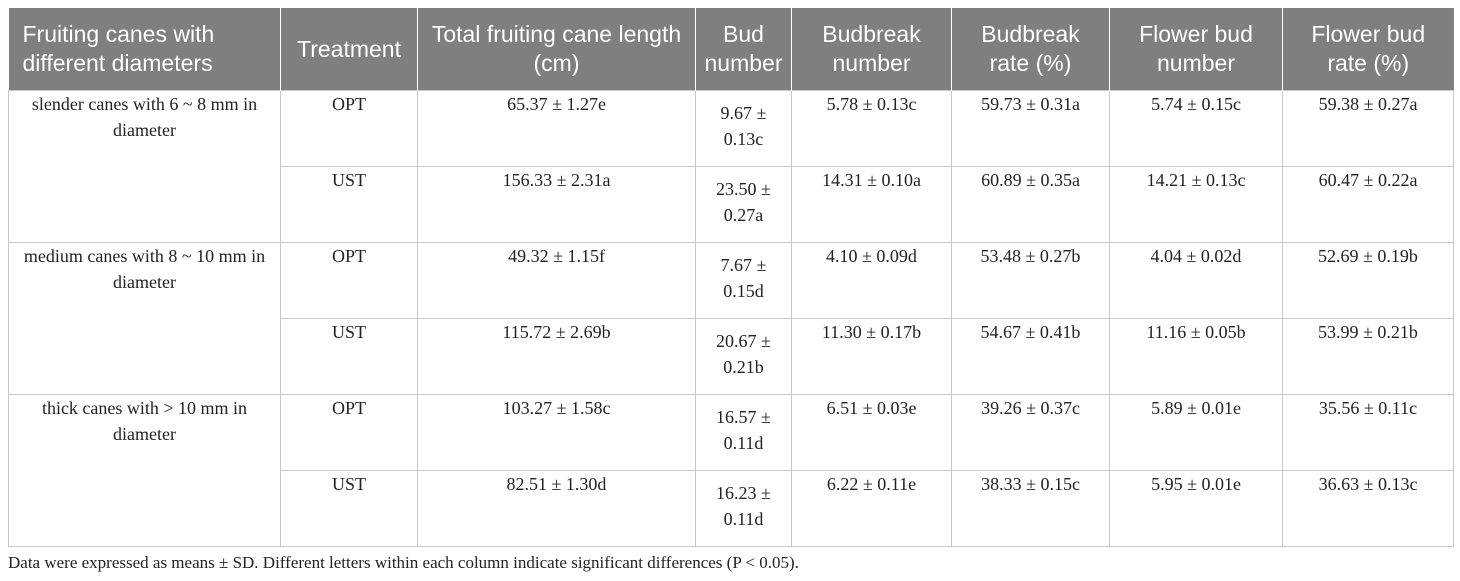  I want to click on flower-bud-rate-cell: 36.63 ± 0.13c, so click(1368, 508).